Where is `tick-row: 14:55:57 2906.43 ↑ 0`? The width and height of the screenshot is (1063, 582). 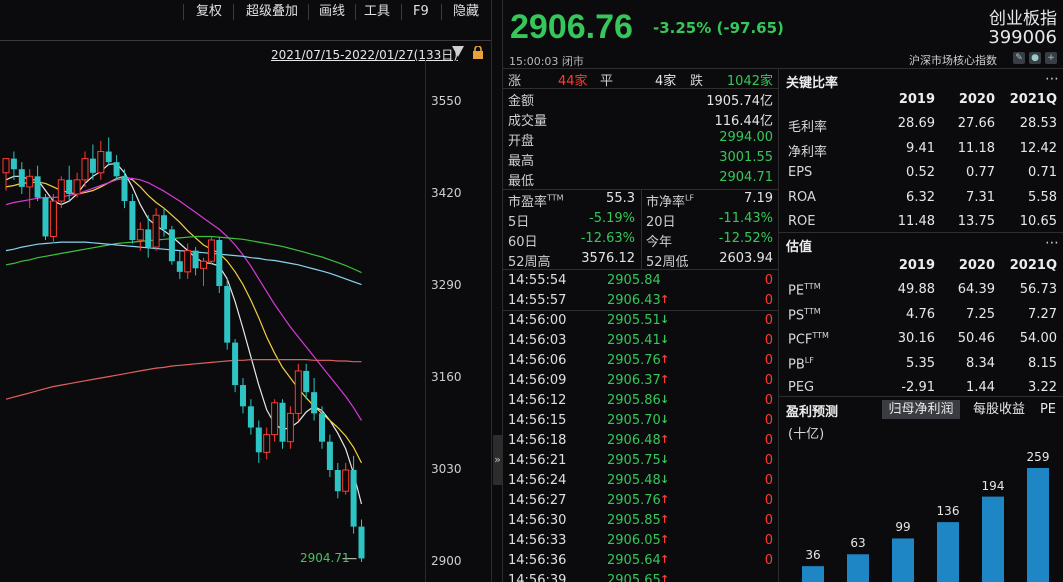
tick-row: 14:55:57 2906.43 ↑ 0 is located at coordinates (641, 302).